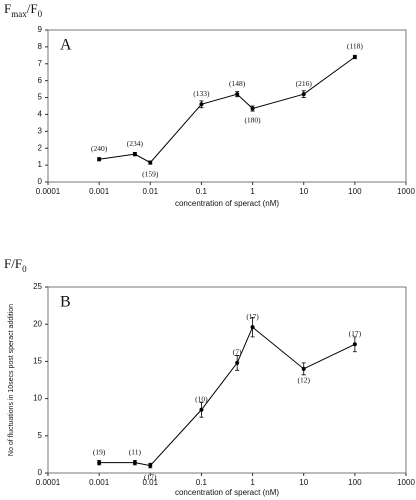 The image size is (416, 500). I want to click on y-tick-label: 3, so click(40, 130).